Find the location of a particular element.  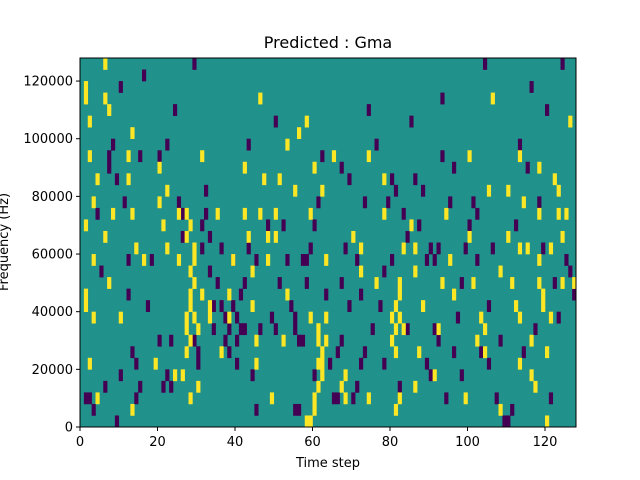

x-tick-label: 80 is located at coordinates (390, 442).